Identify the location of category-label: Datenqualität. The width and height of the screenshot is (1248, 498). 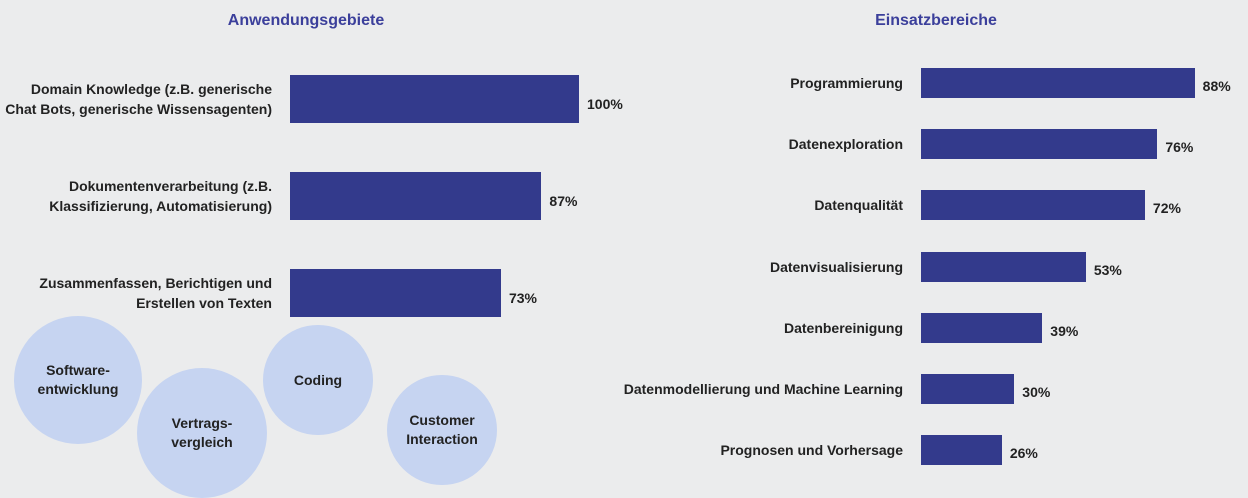
(858, 205).